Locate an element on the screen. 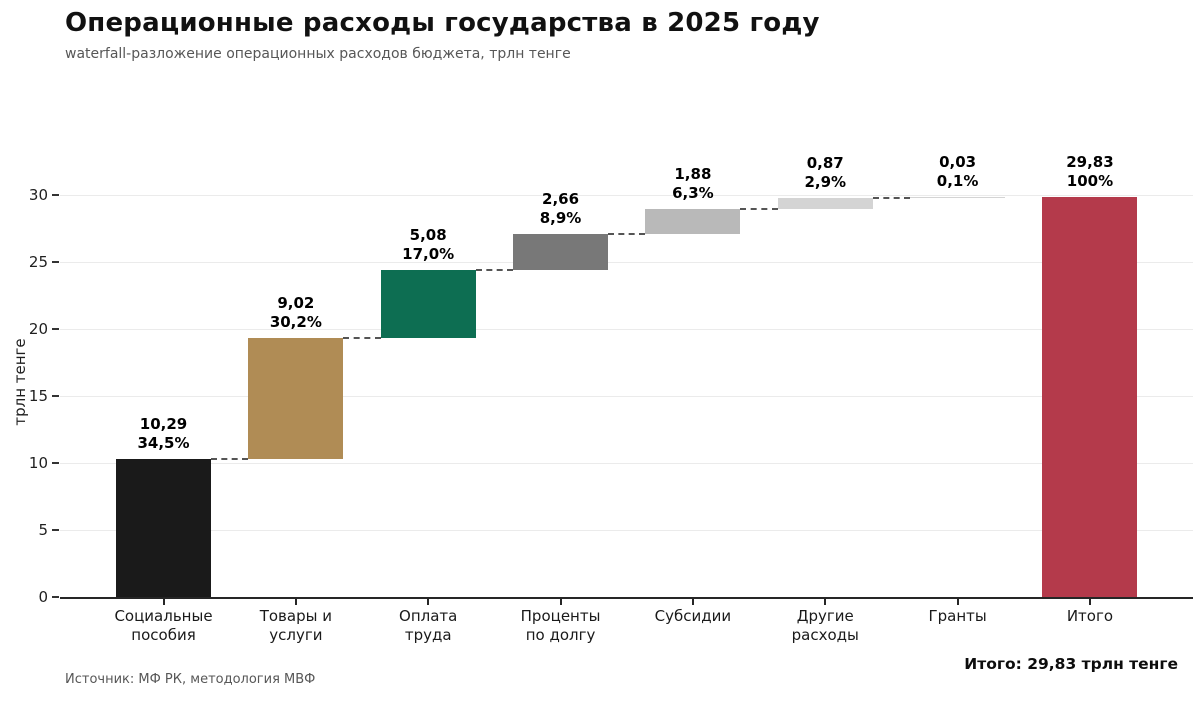 This screenshot has width=1200, height=701. bar-percent: 17,0% is located at coordinates (428, 254).